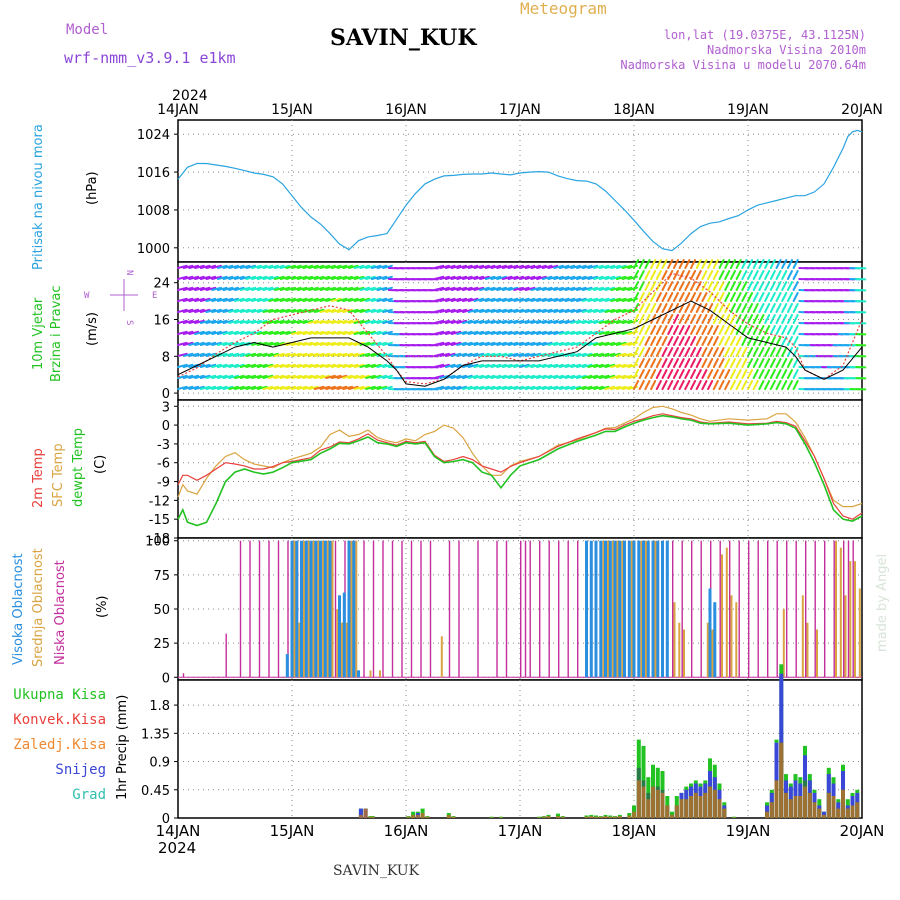 The height and width of the screenshot is (900, 900). What do you see at coordinates (862, 831) in the screenshot?
I see `bottom-tick-label: 20JAN` at bounding box center [862, 831].